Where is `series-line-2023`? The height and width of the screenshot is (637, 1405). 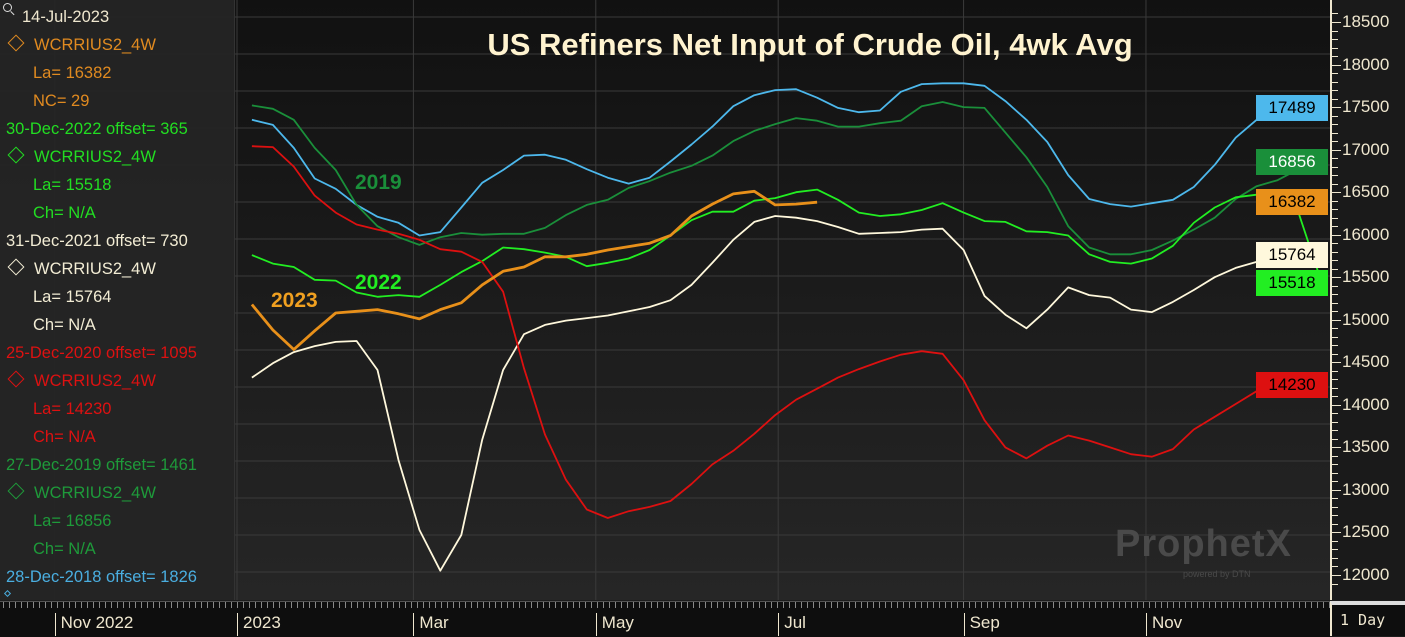 series-line-2023 is located at coordinates (534, 270).